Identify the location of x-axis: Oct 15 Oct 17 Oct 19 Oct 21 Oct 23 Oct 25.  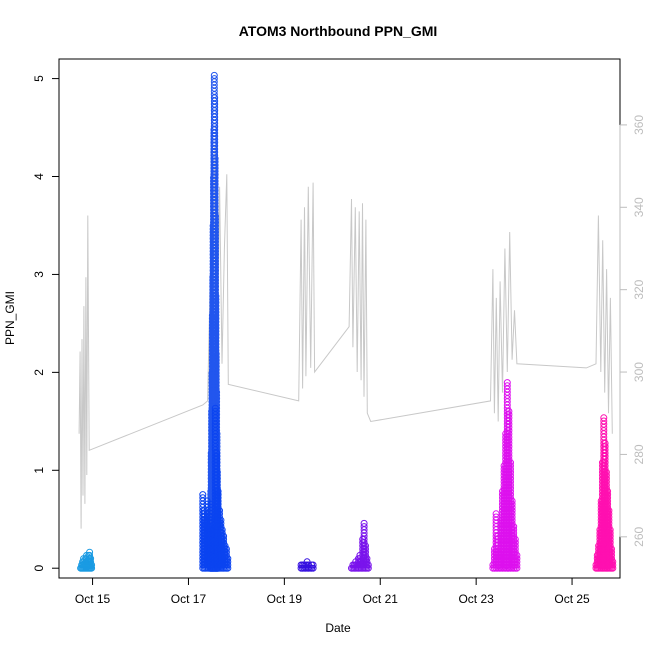
(332, 591).